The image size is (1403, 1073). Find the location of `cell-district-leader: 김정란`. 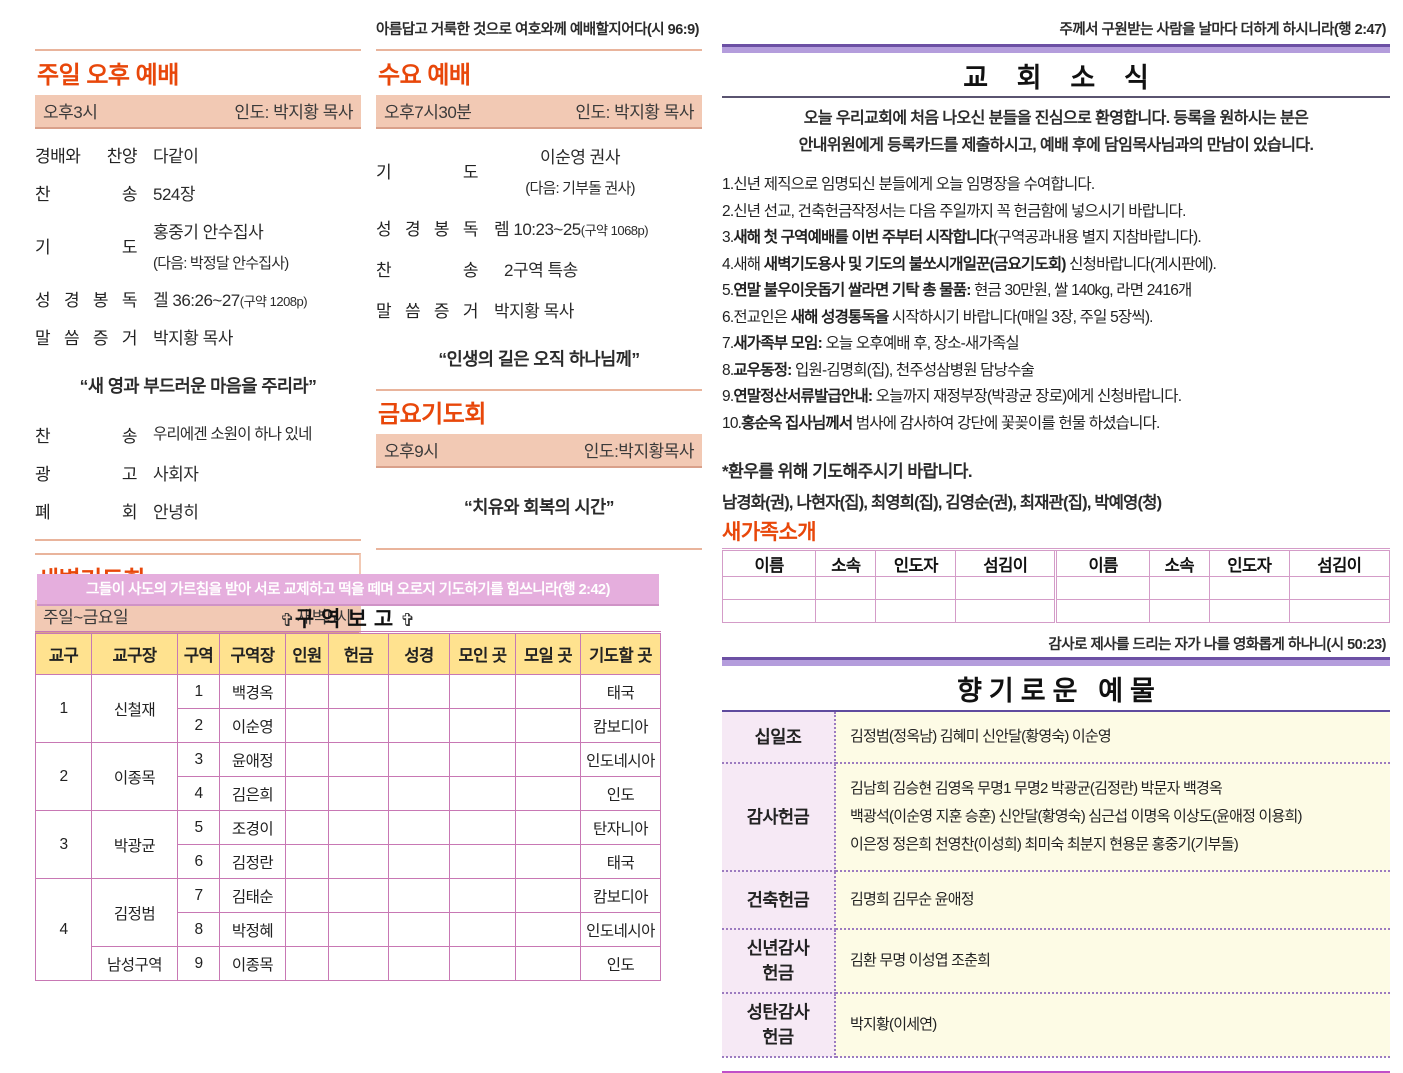

cell-district-leader: 김정란 is located at coordinates (252, 861).